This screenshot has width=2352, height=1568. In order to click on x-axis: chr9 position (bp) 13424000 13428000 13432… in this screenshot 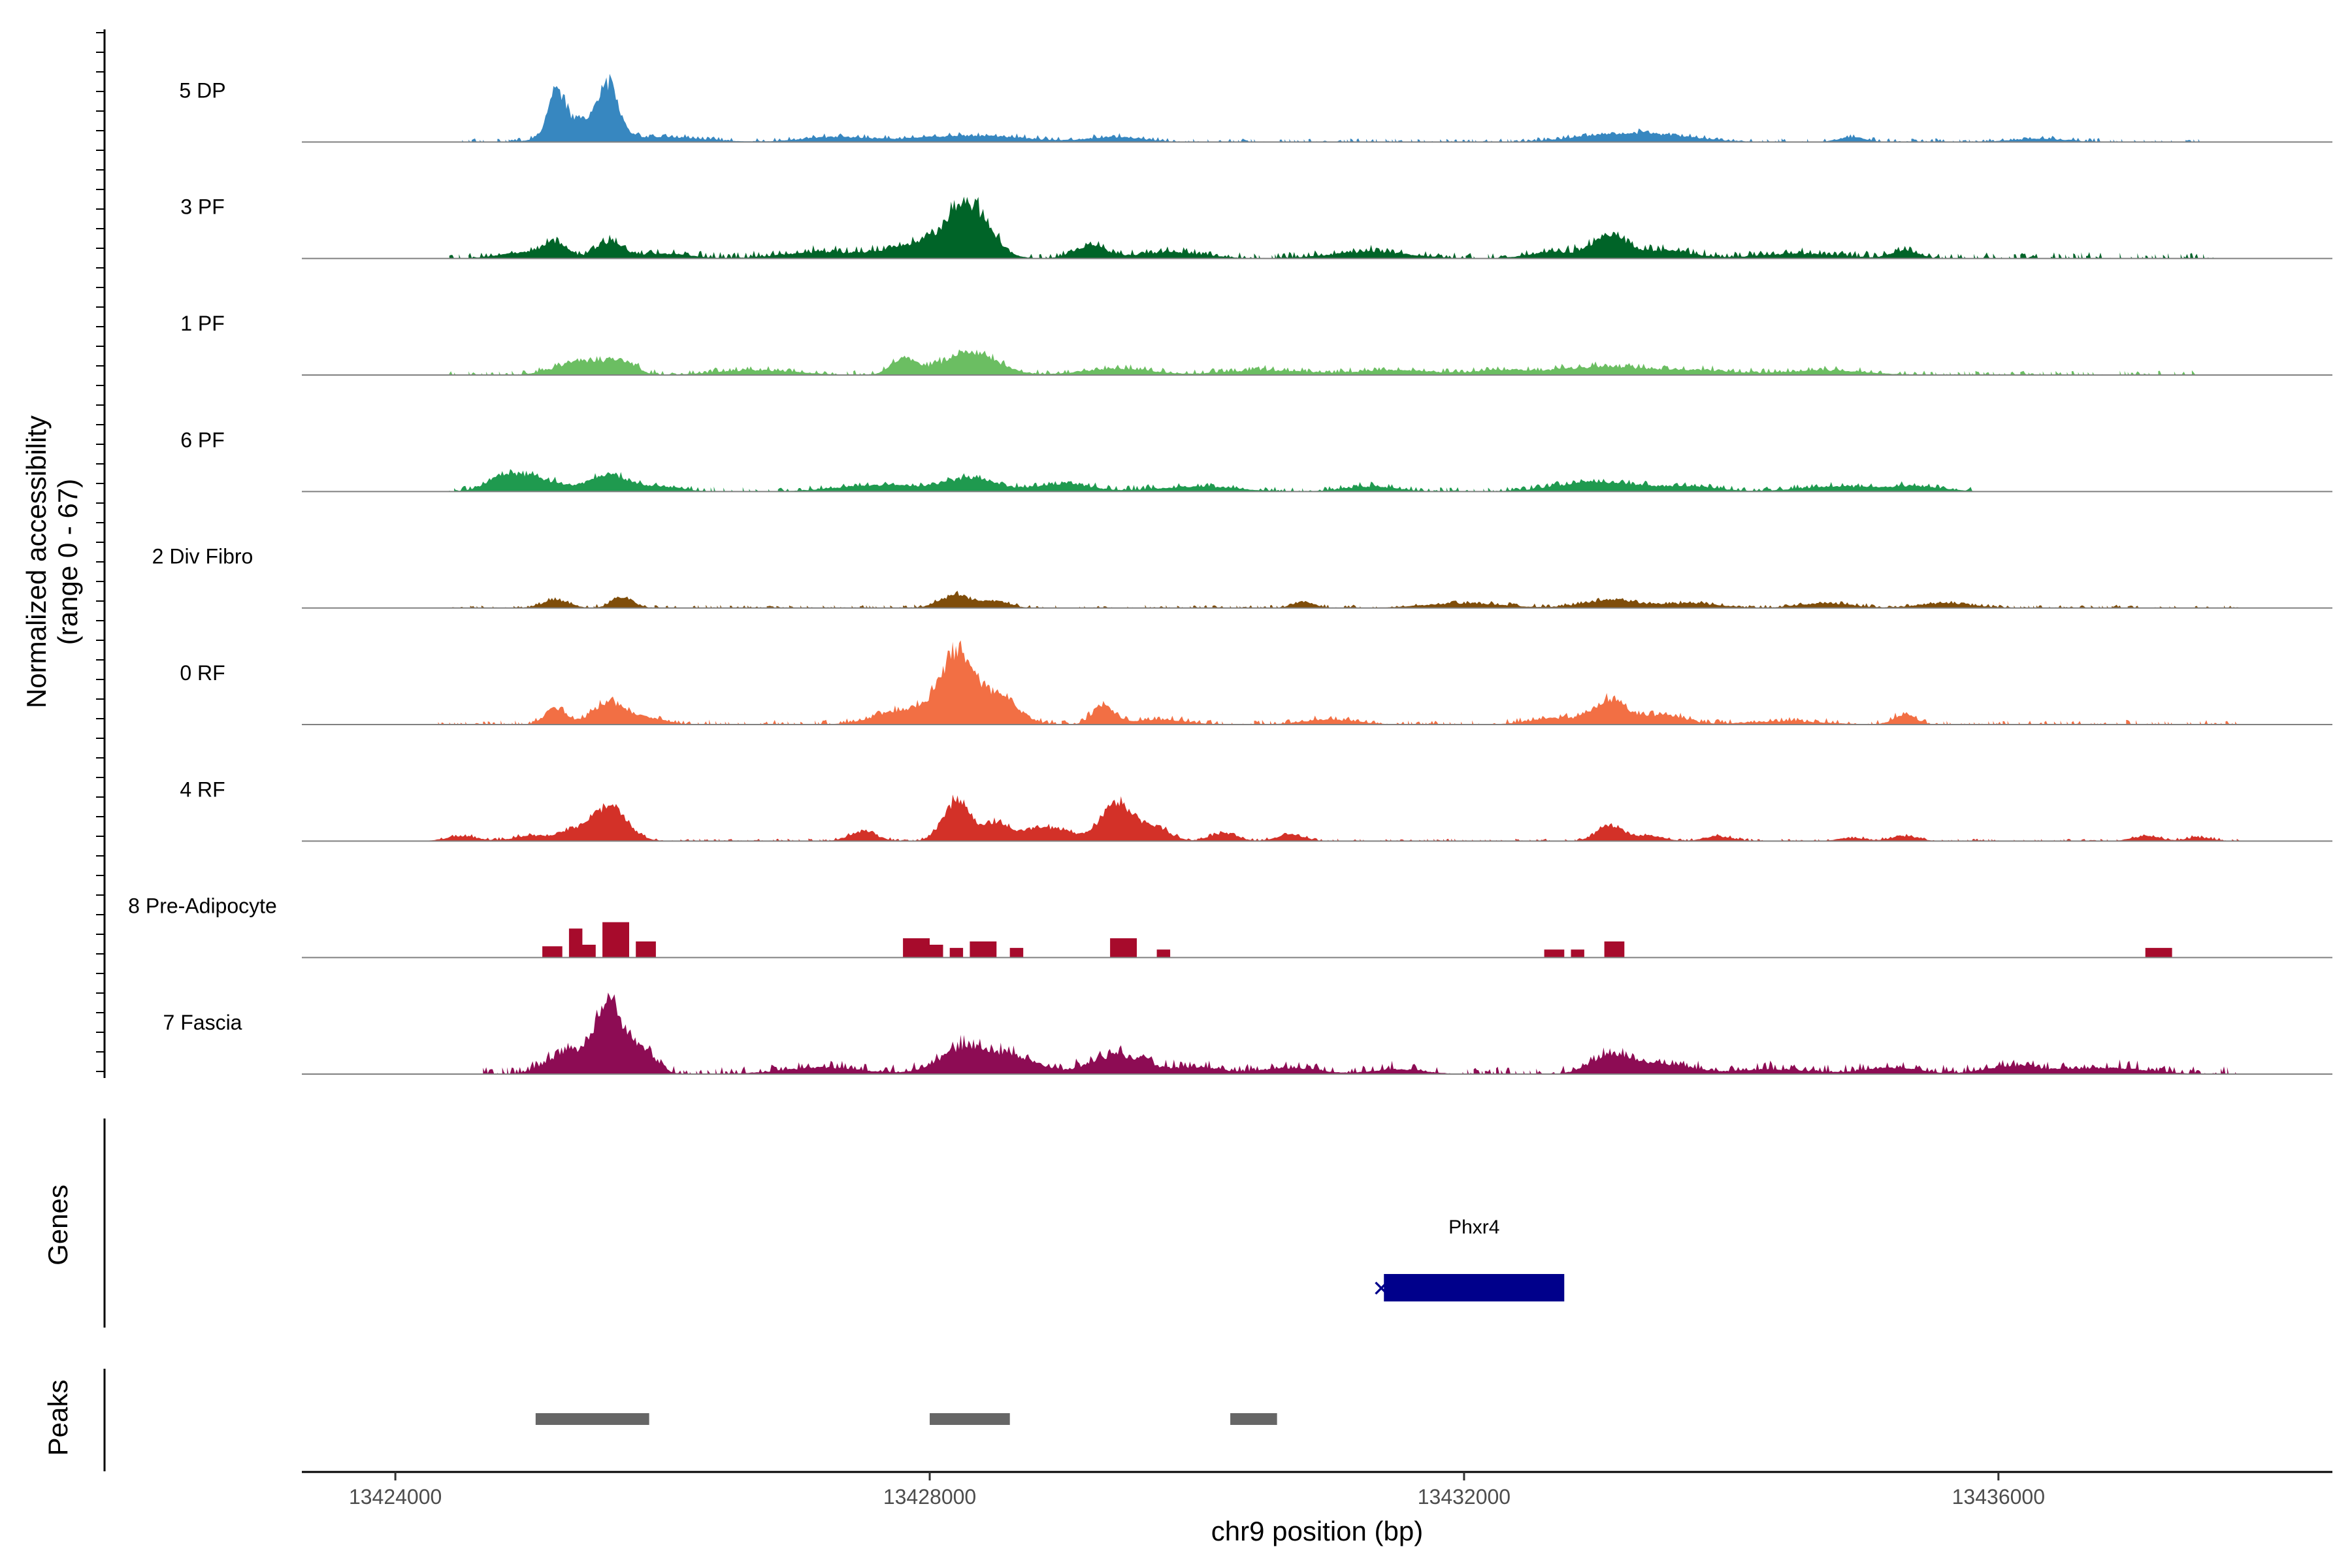, I will do `click(1317, 1508)`.